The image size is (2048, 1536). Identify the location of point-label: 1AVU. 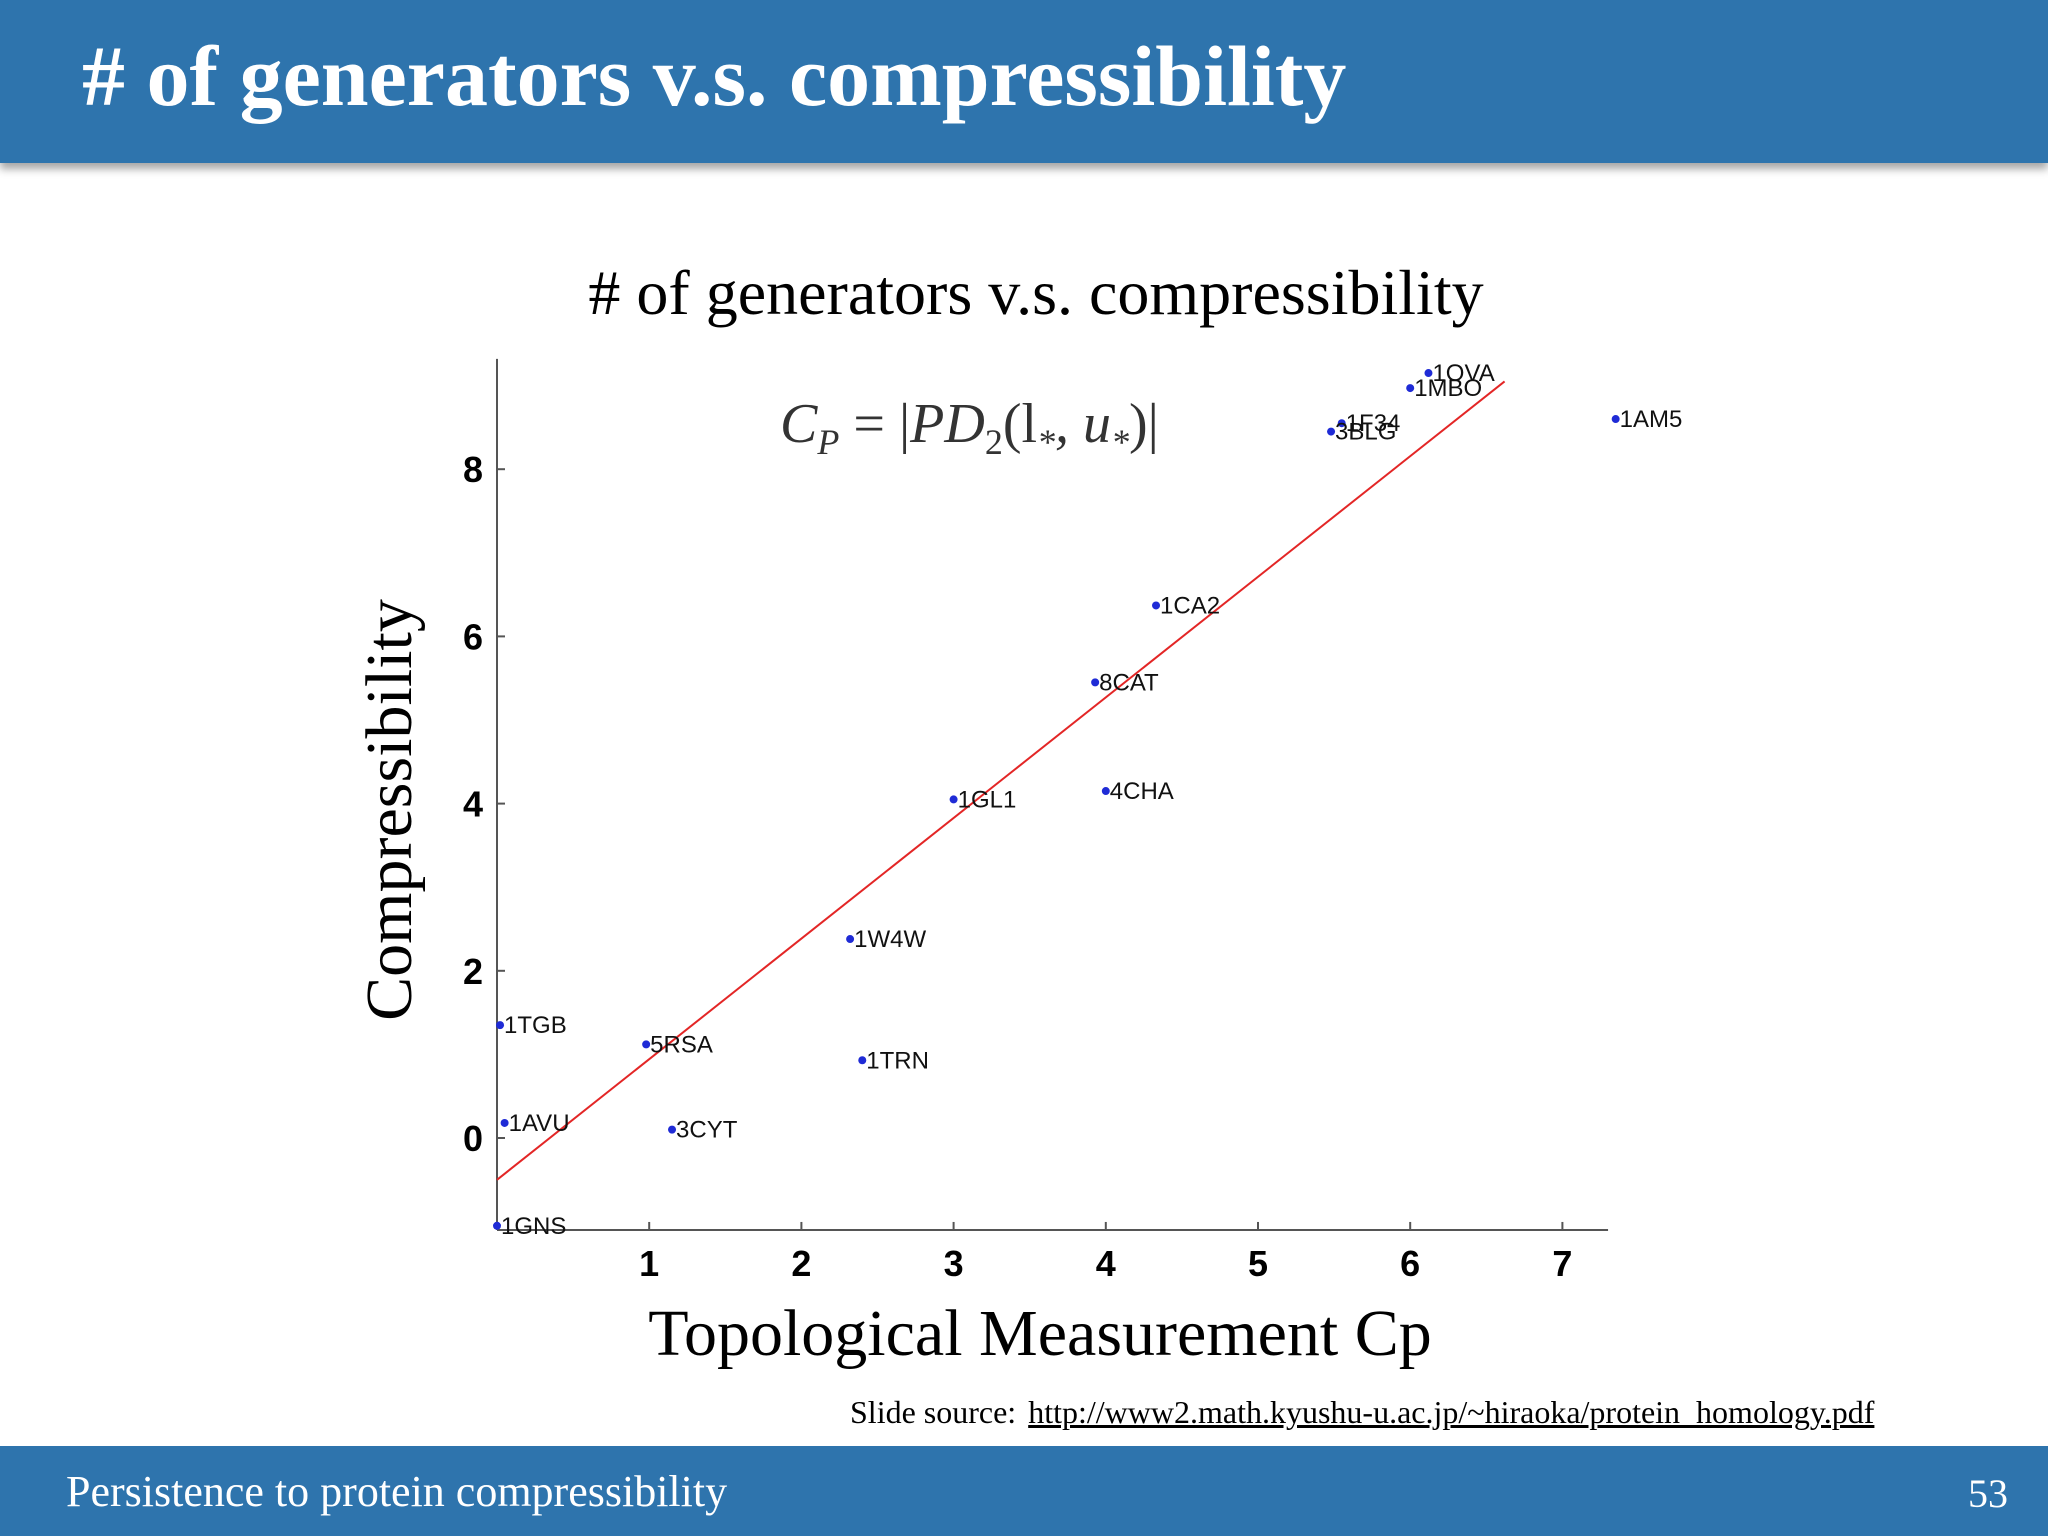
(539, 1123).